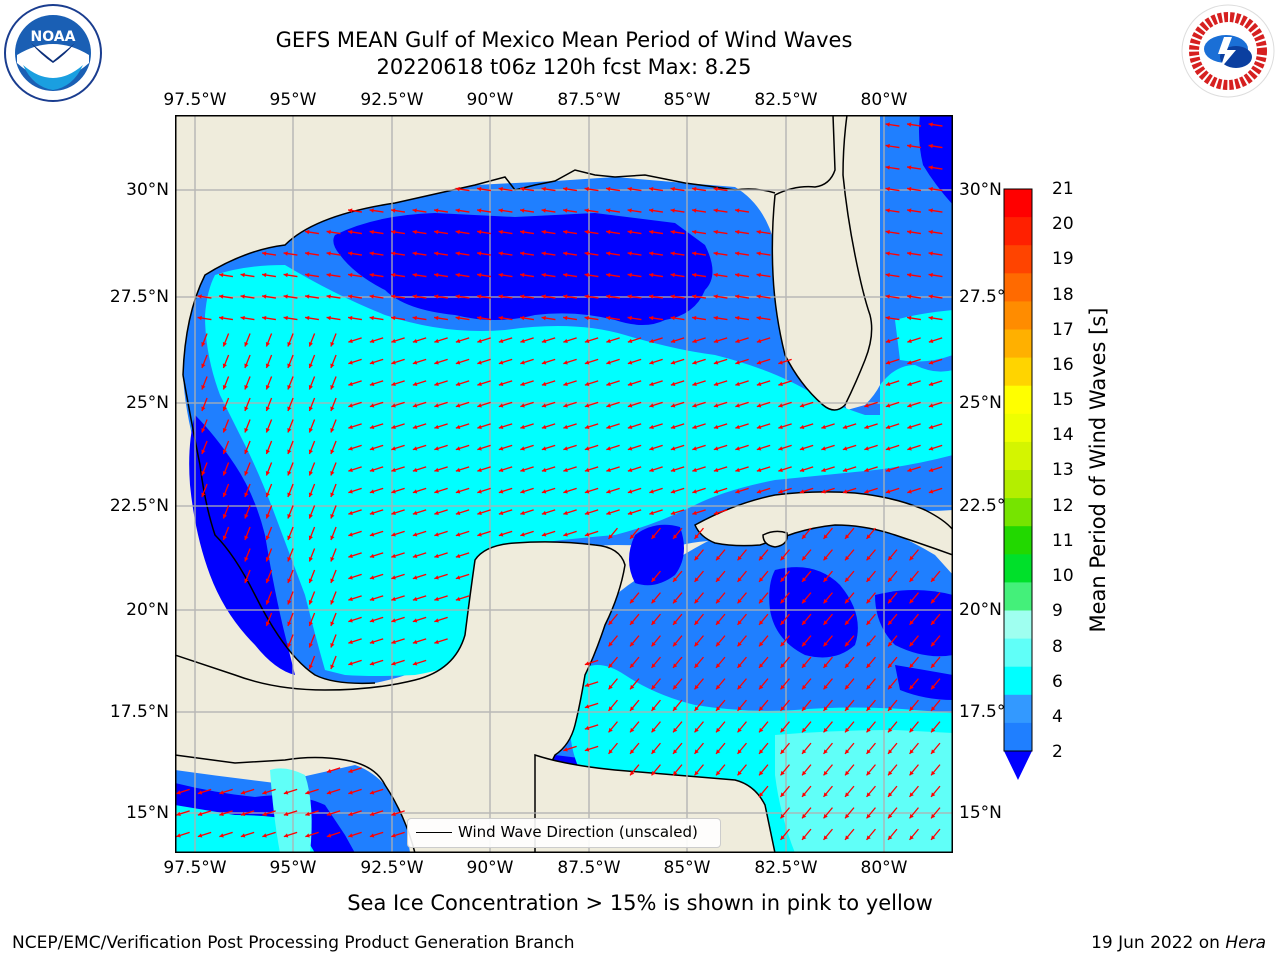 The image size is (1280, 960). I want to click on high-period-south-strip, so click(291, 810).